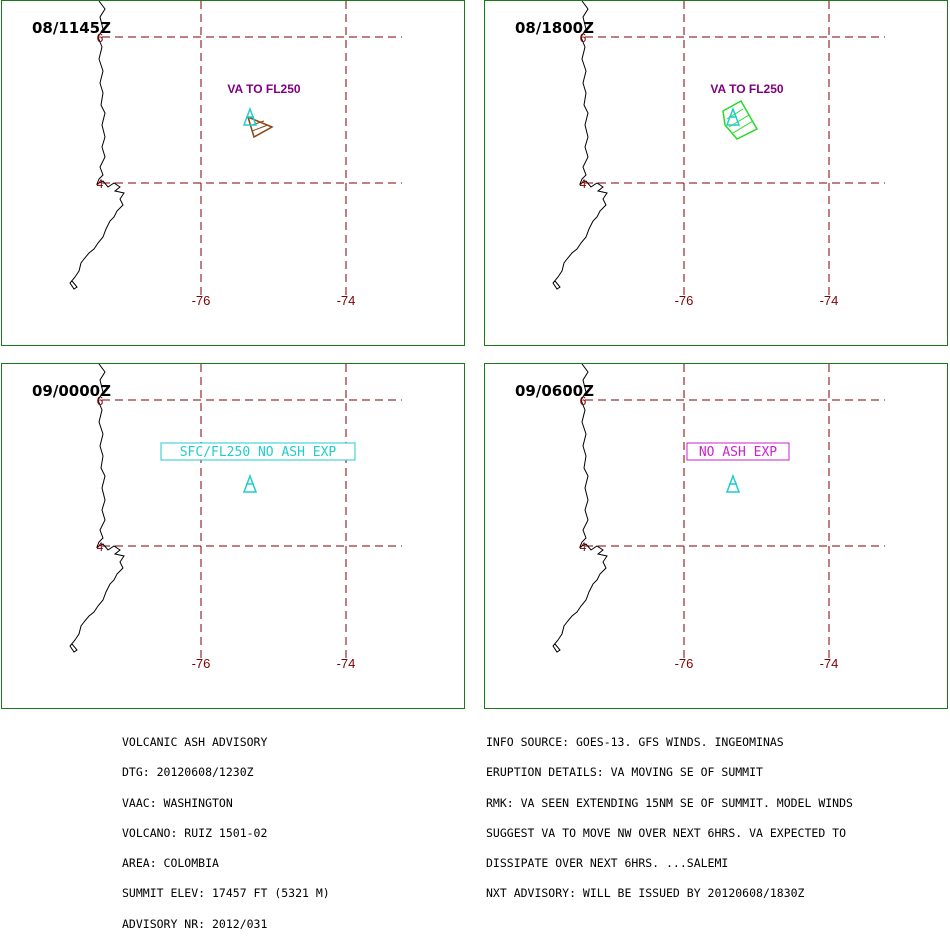 The height and width of the screenshot is (939, 950). What do you see at coordinates (195, 742) in the screenshot?
I see `advisory-line: VOLCANIC ASH ADVISORY` at bounding box center [195, 742].